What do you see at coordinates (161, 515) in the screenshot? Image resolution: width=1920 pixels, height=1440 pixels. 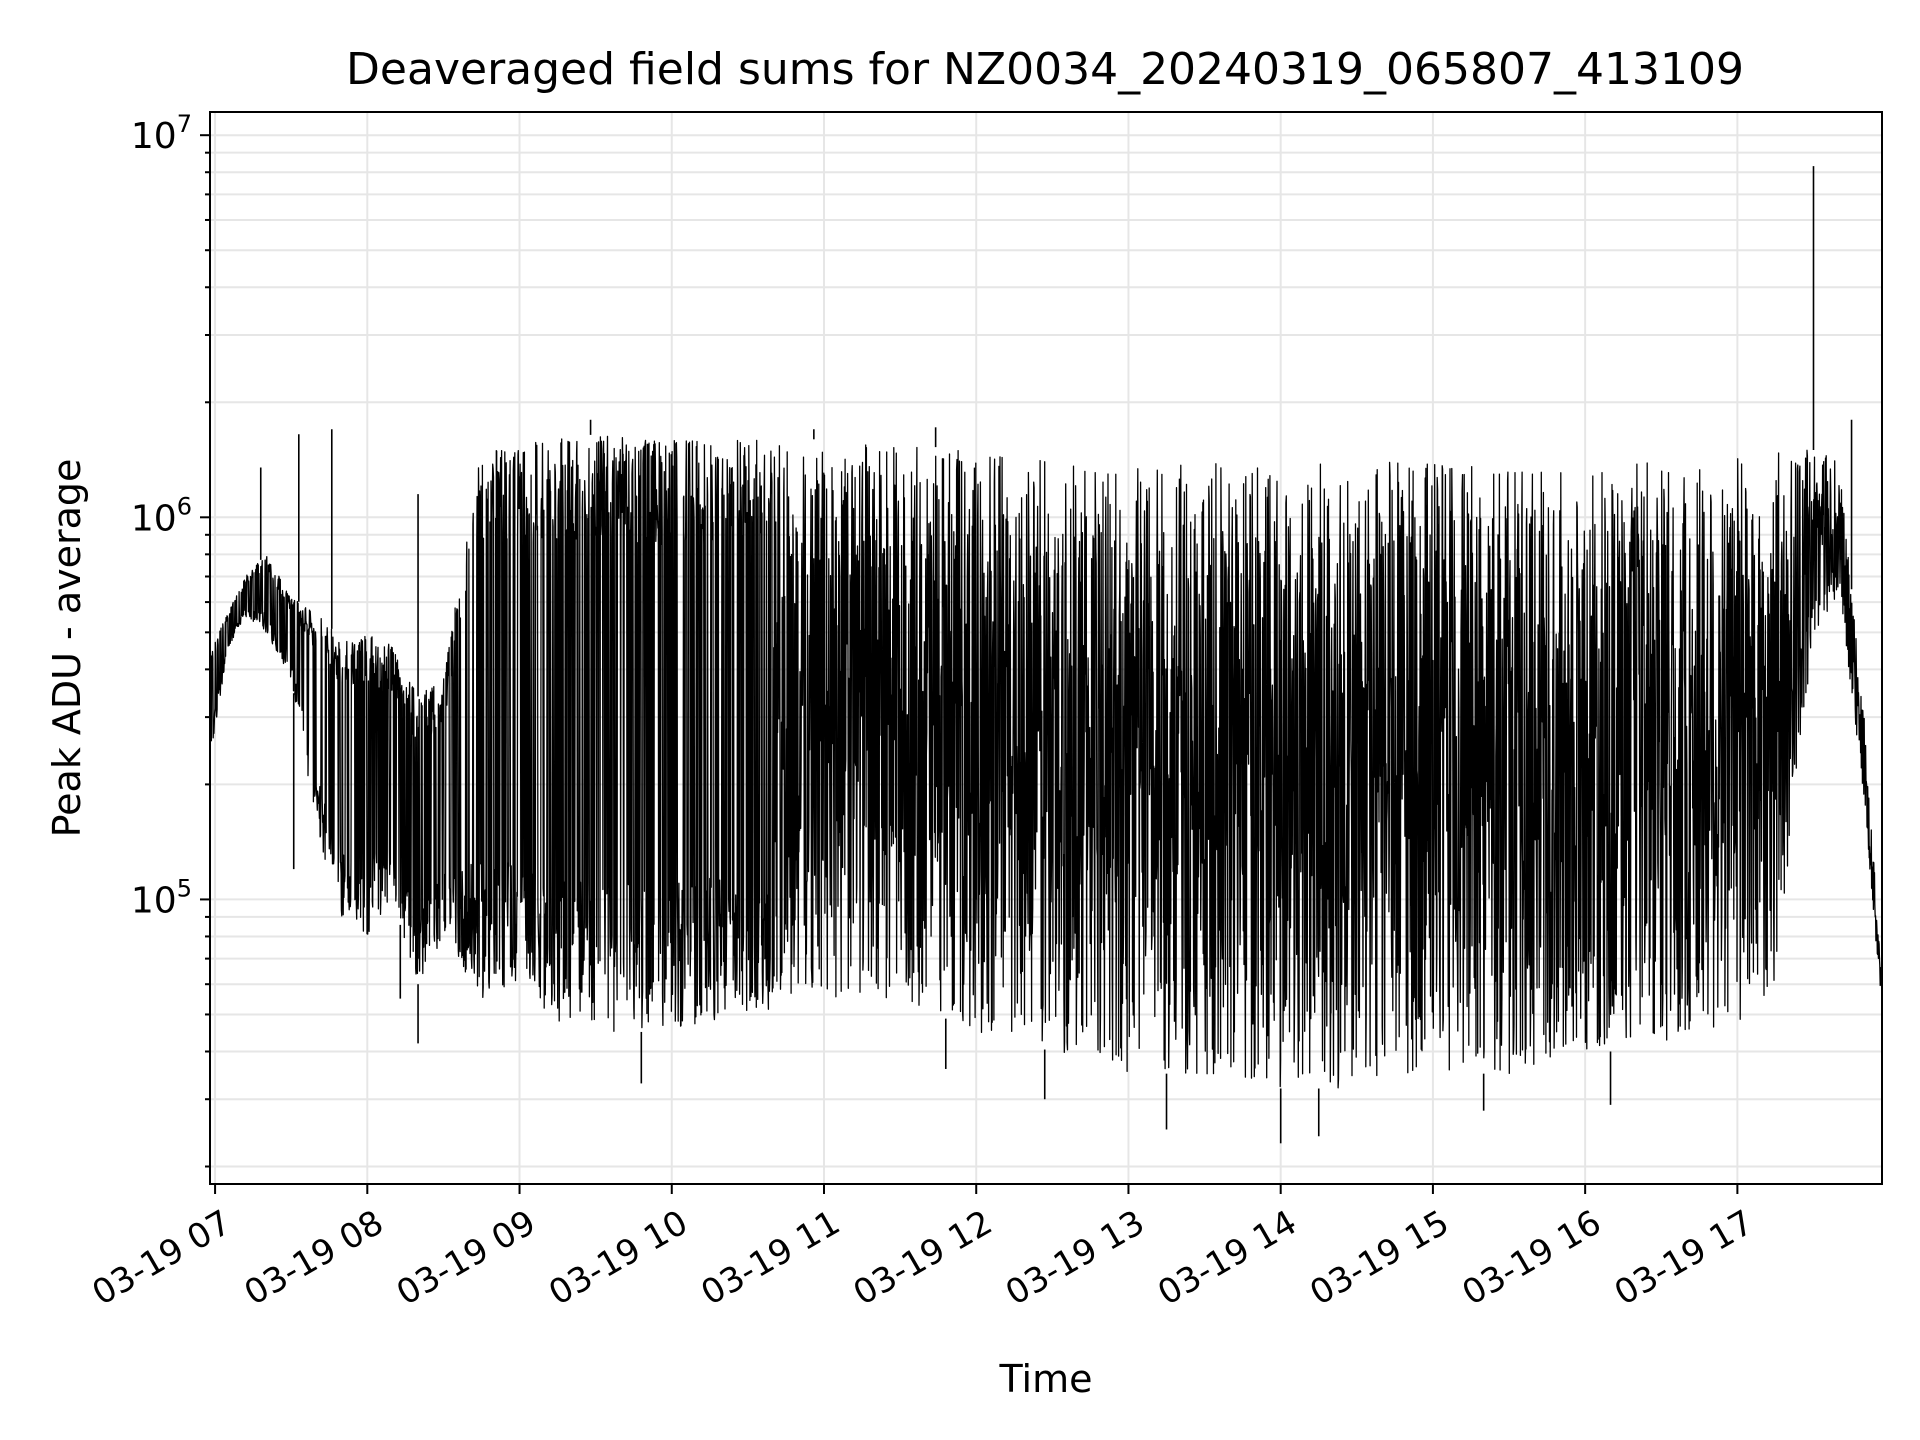 I see `y-tick-label: 10⁶` at bounding box center [161, 515].